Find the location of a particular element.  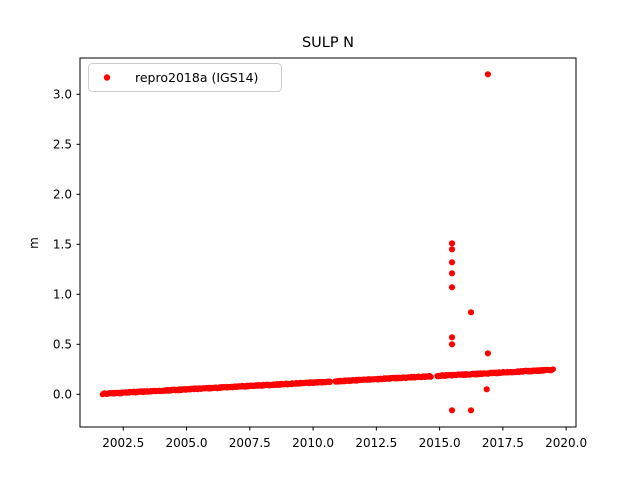

y-tick-label: 2.0 is located at coordinates (62, 195).